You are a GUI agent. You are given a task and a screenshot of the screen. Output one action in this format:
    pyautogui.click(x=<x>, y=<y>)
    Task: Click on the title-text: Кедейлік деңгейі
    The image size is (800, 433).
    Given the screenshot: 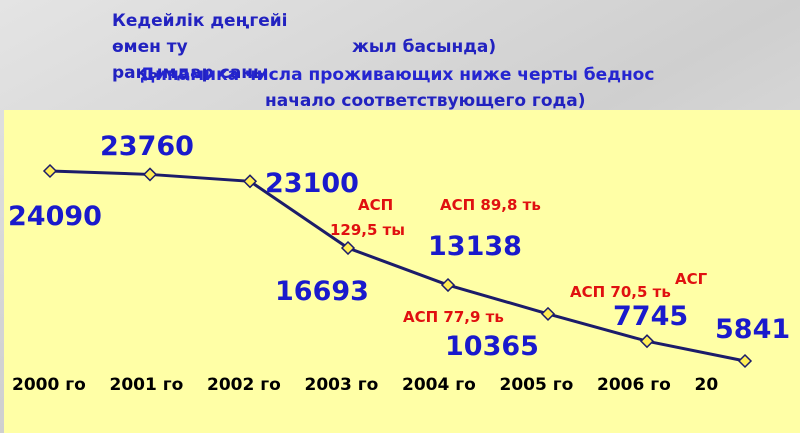 What is the action you would take?
    pyautogui.click(x=199, y=21)
    